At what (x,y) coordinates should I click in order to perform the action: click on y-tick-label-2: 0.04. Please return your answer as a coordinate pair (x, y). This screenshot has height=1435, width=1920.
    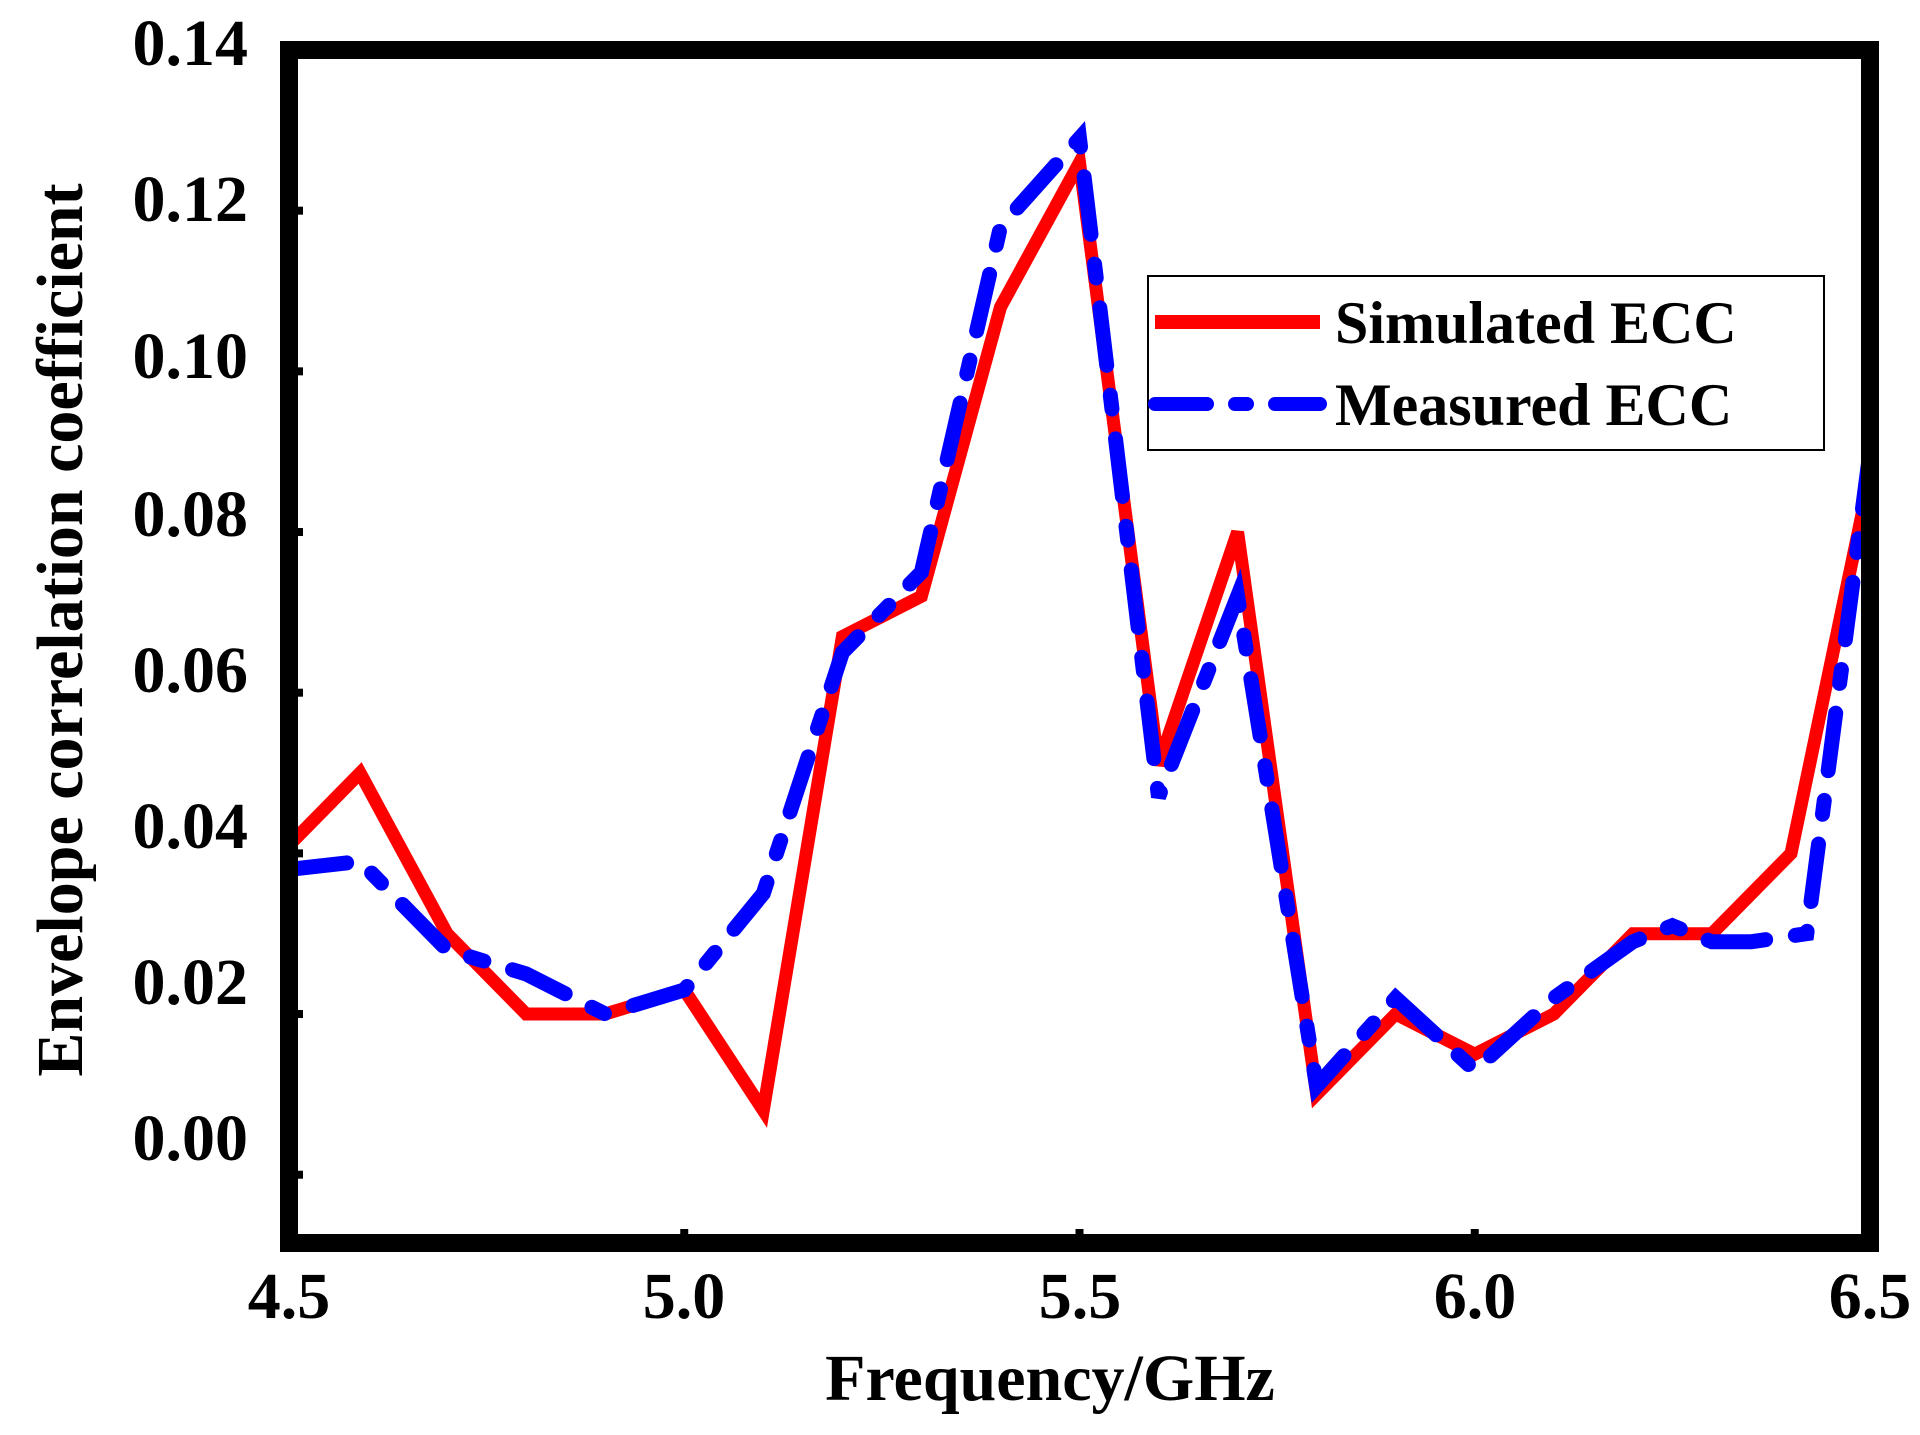
    Looking at the image, I should click on (191, 826).